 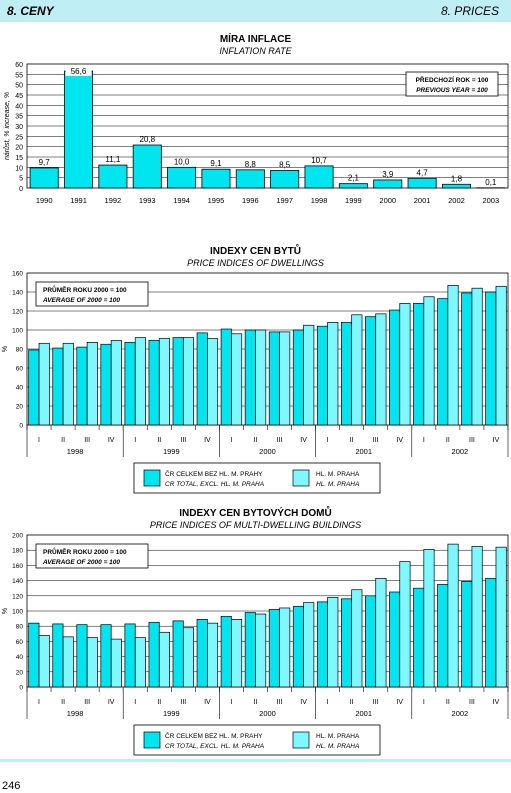 What do you see at coordinates (19, 106) in the screenshot?
I see `y-tick-label: 40` at bounding box center [19, 106].